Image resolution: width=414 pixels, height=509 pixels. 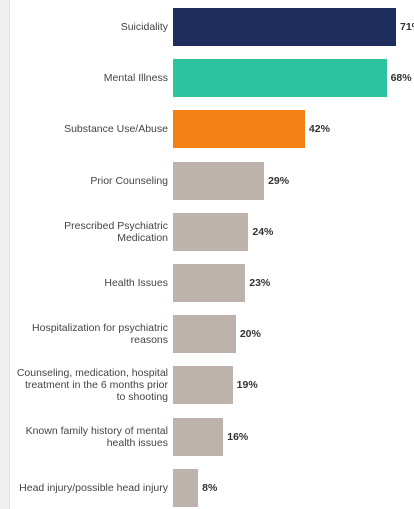 I want to click on value-label: 16%, so click(x=238, y=436).